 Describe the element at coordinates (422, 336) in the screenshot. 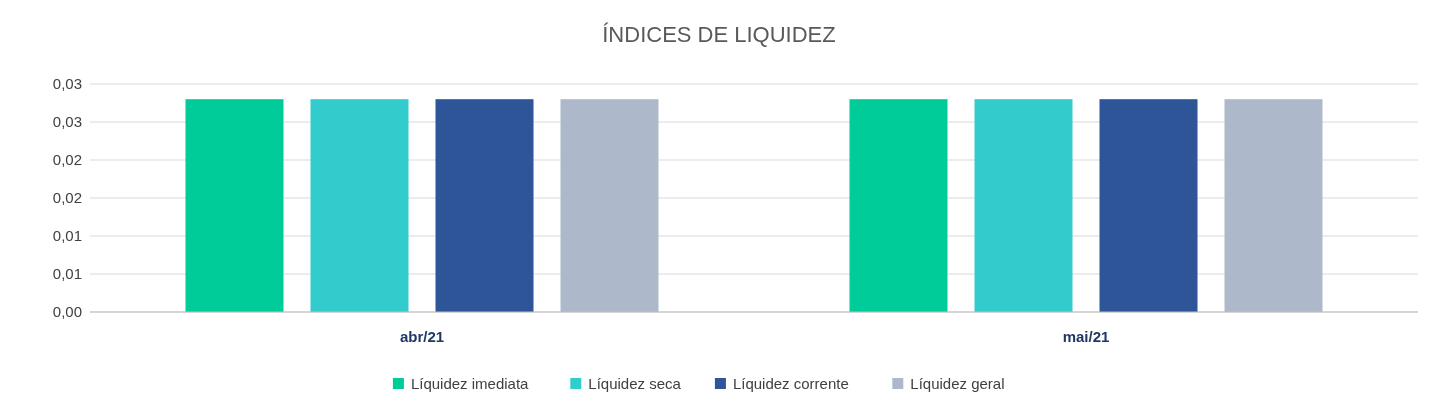

I see `x-tick-label: abr/21` at that location.